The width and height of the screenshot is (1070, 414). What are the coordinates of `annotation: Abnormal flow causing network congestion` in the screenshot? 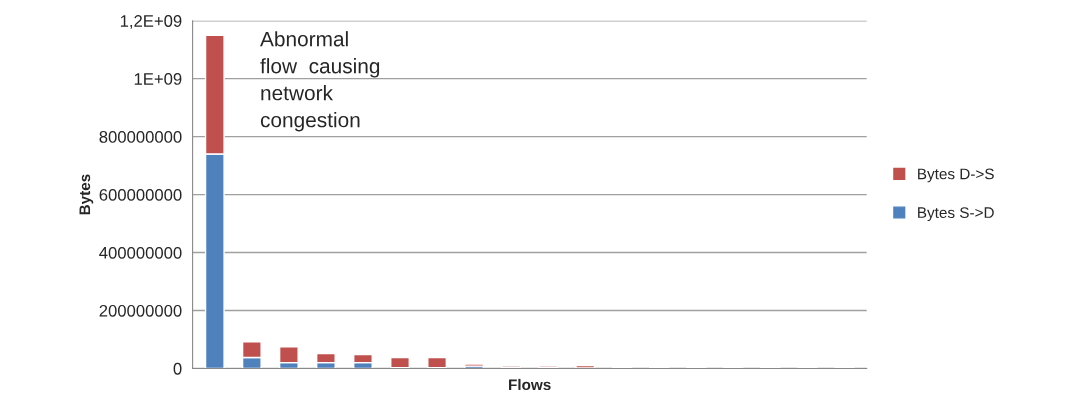 It's located at (320, 81).